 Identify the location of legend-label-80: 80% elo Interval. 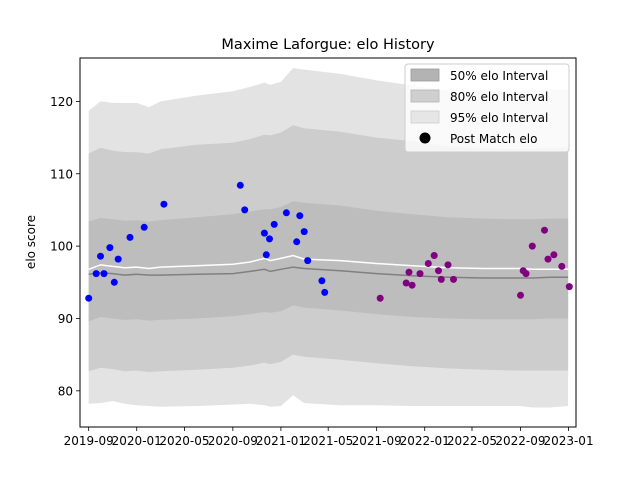
(499, 97).